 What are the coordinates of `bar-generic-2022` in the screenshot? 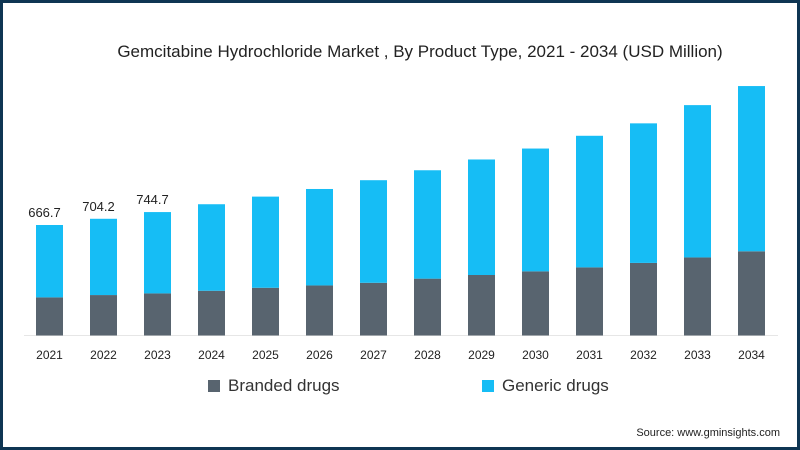 It's located at (103, 257).